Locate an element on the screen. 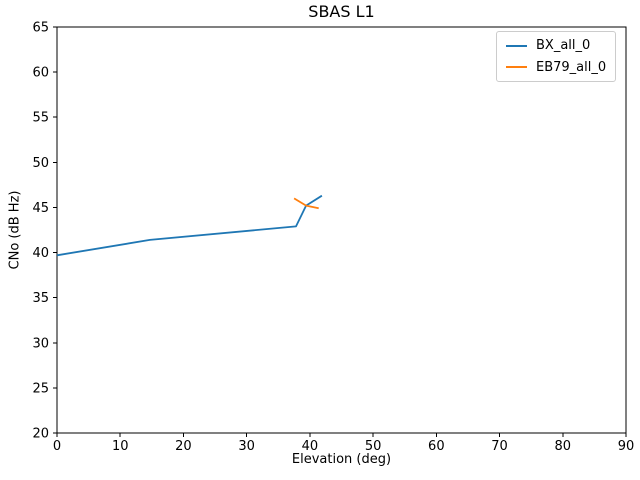 This screenshot has width=640, height=480. svg-text: 35 is located at coordinates (40, 298).